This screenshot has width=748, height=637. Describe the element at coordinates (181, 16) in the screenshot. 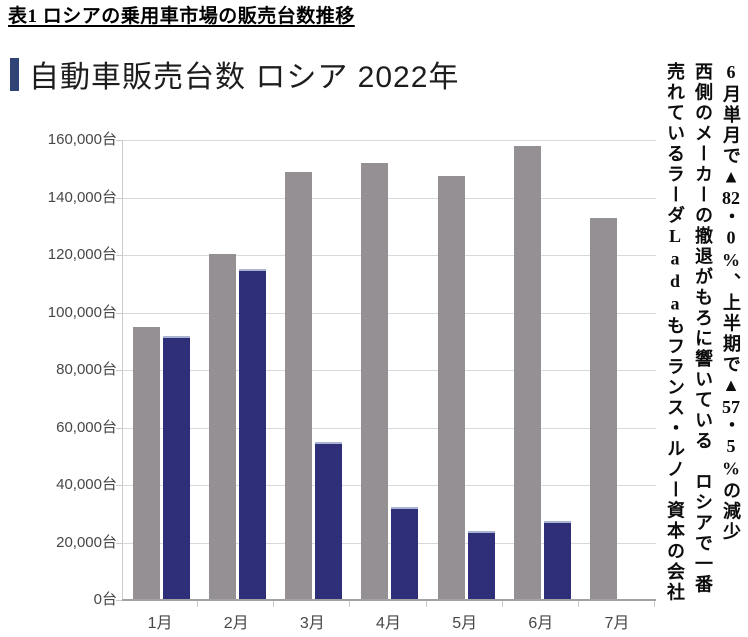

I see `page-title: 表1 ロシアの乗用車市場の販売台数推移` at that location.